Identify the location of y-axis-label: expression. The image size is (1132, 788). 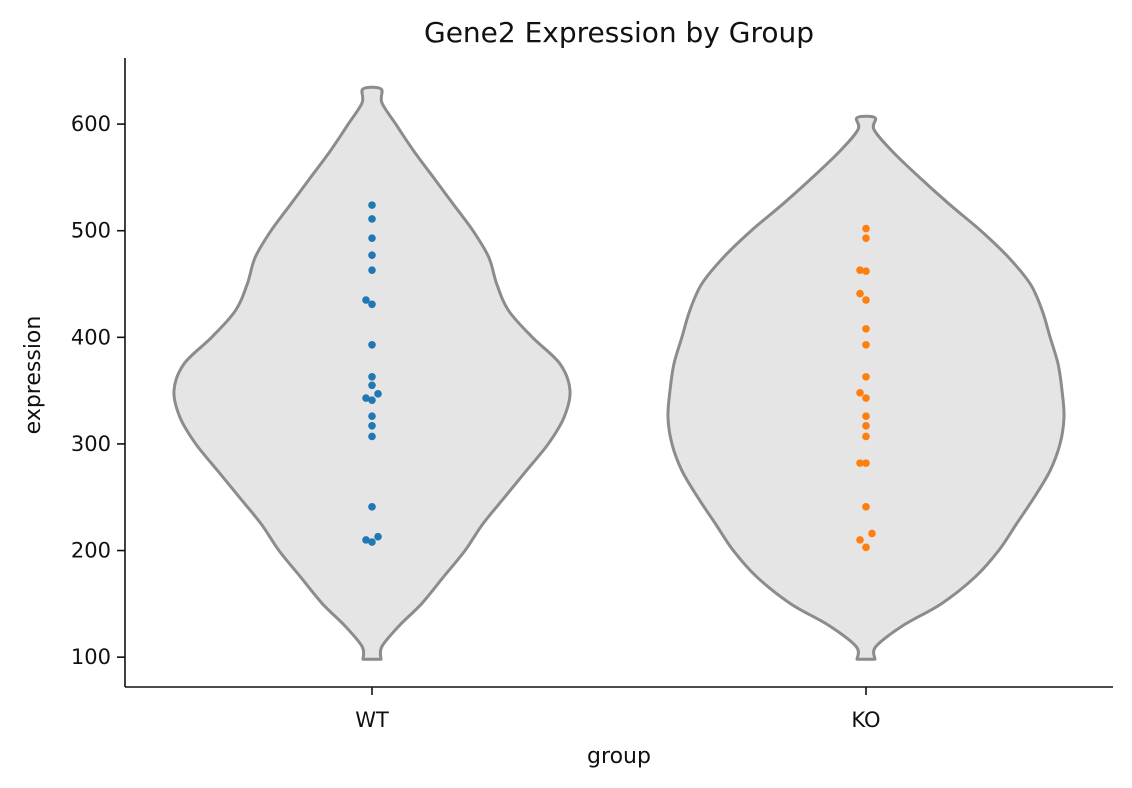
(33, 375).